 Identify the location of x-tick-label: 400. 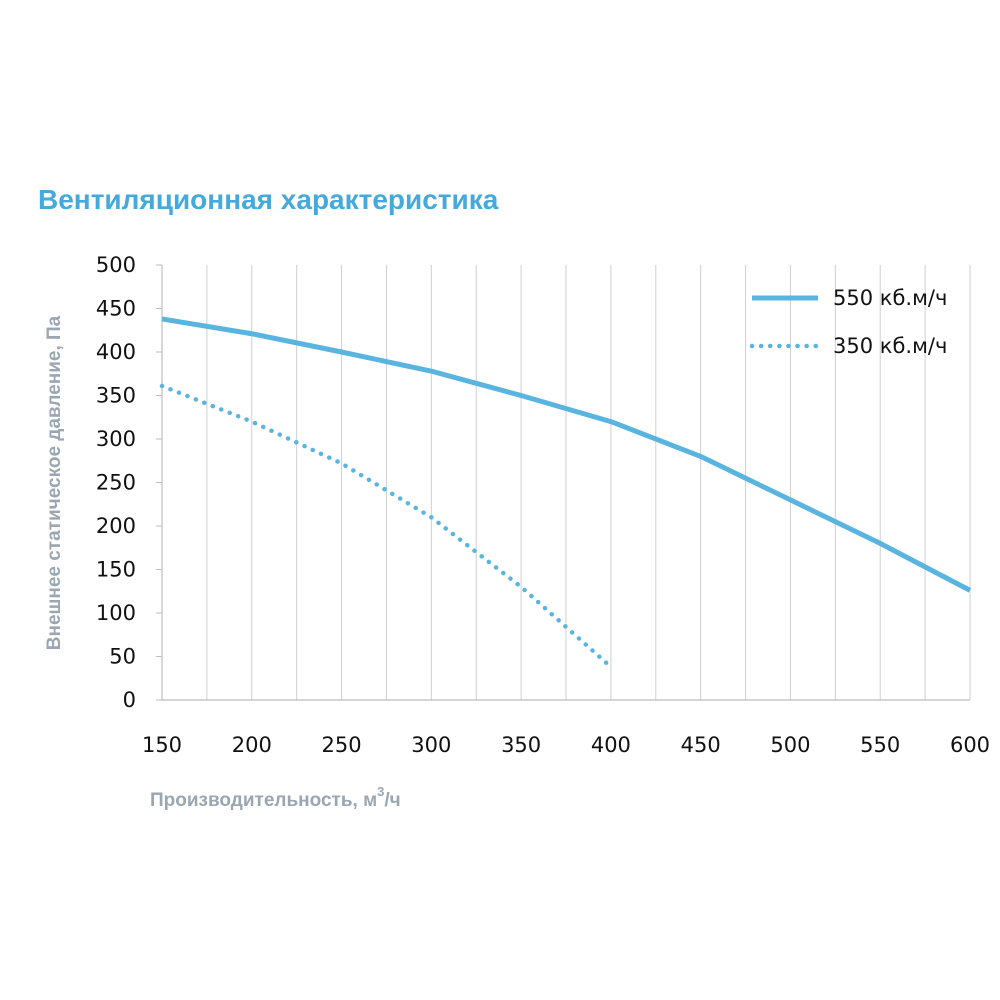
(611, 745).